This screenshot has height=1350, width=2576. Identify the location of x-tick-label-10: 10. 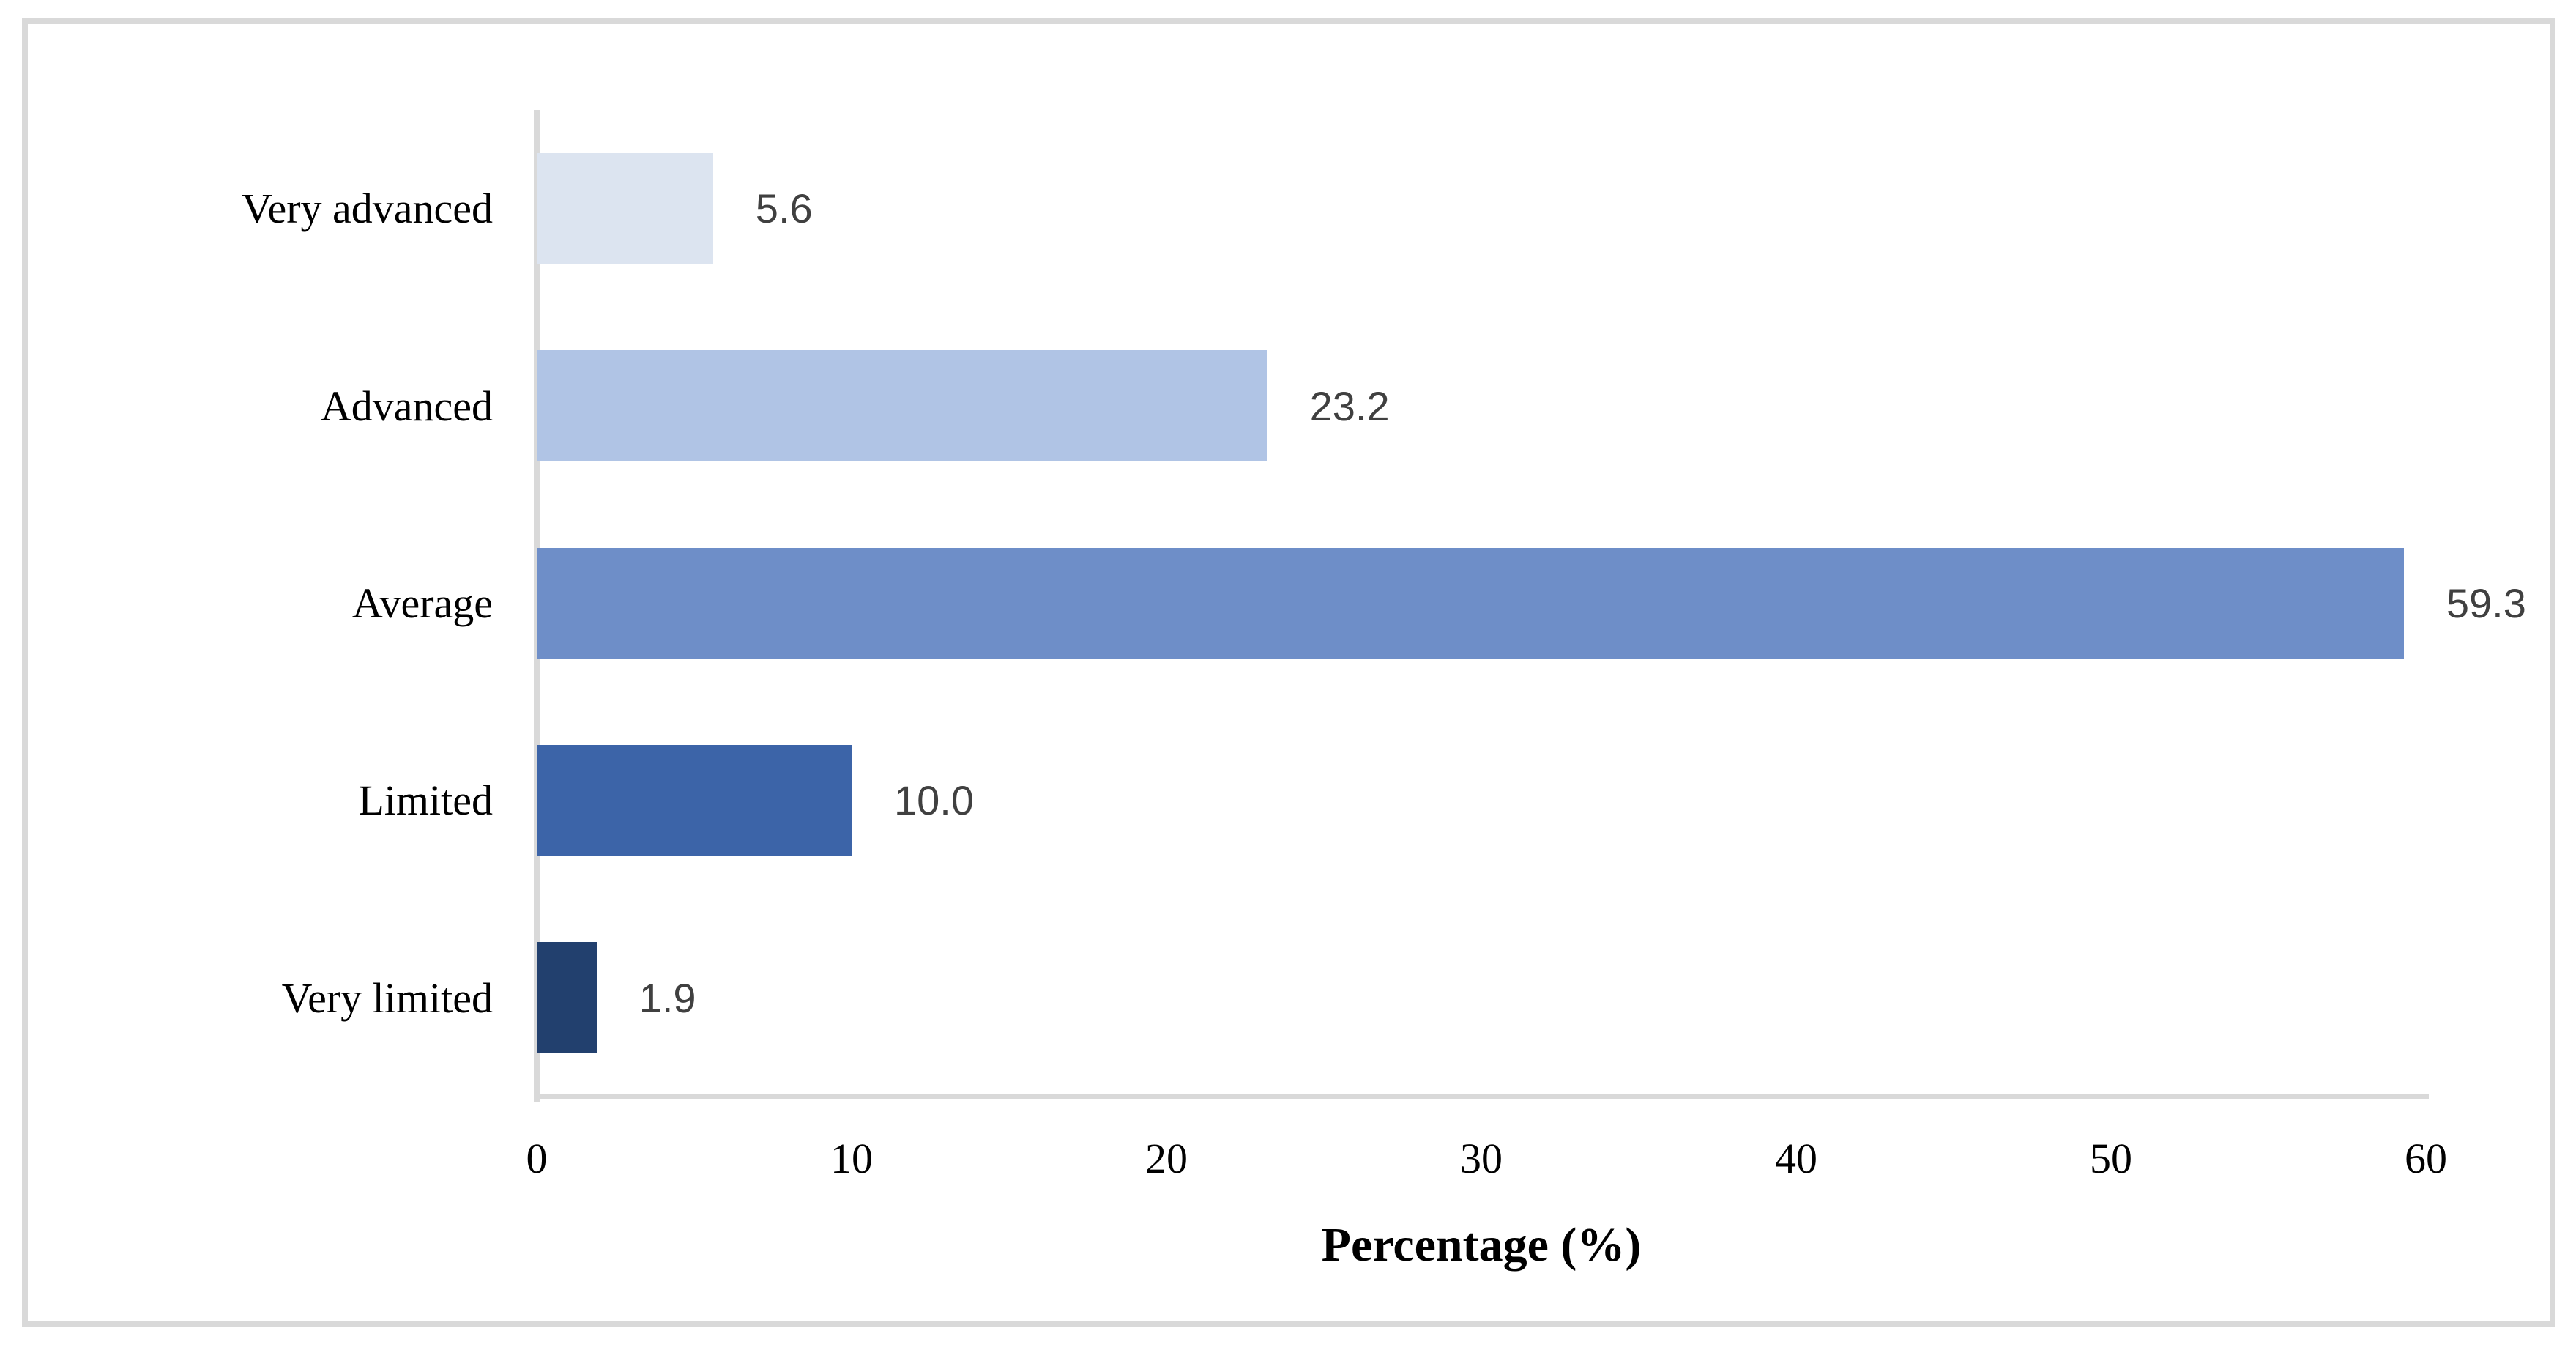
(851, 1158).